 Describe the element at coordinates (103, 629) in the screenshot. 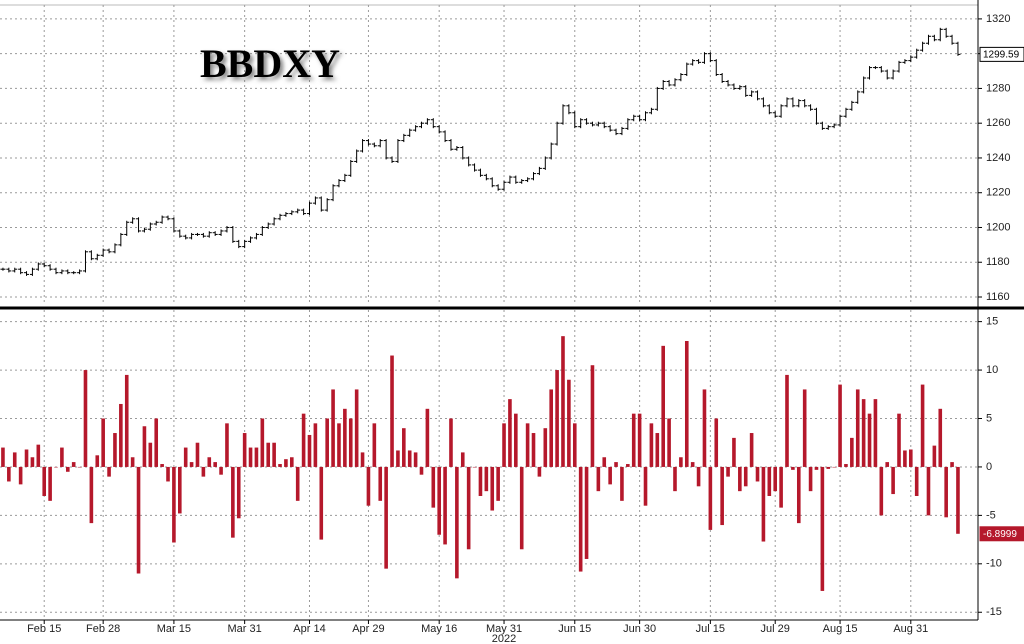

I see `x-tick-label: Feb 28` at that location.